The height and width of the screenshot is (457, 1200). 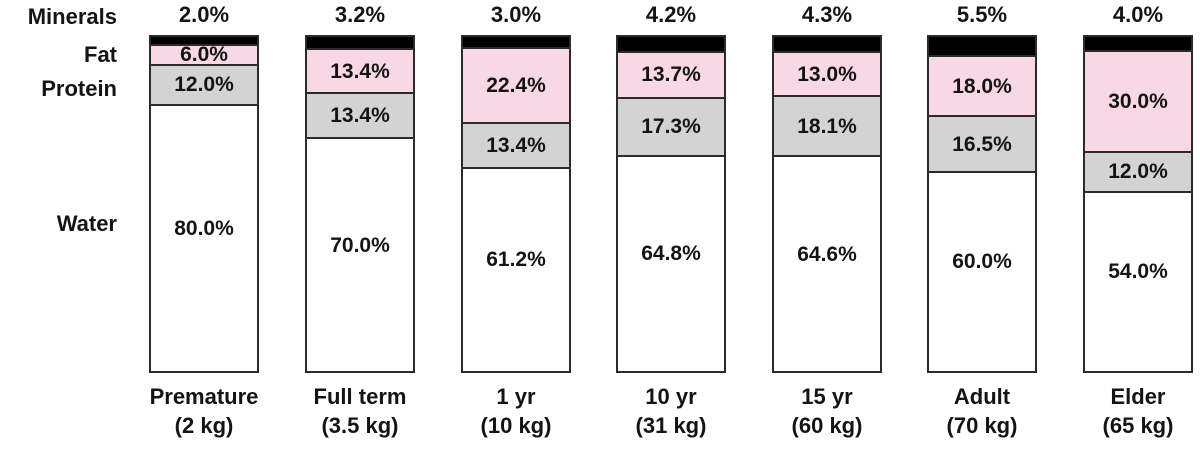 I want to click on category-label: Elder (65 kg), so click(x=1138, y=411).